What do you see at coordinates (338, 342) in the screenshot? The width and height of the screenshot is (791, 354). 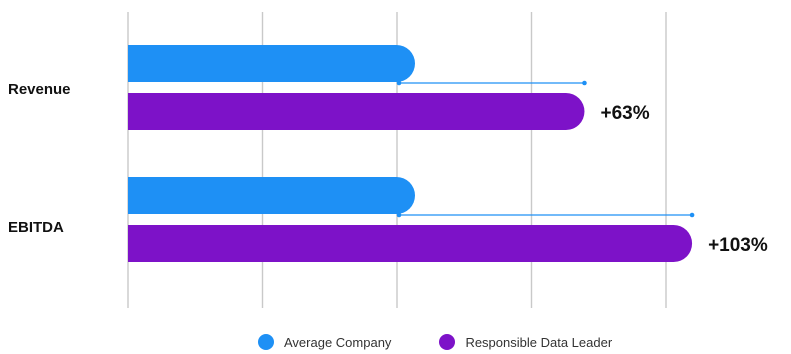 I see `legend-label-average-company: Average Company` at bounding box center [338, 342].